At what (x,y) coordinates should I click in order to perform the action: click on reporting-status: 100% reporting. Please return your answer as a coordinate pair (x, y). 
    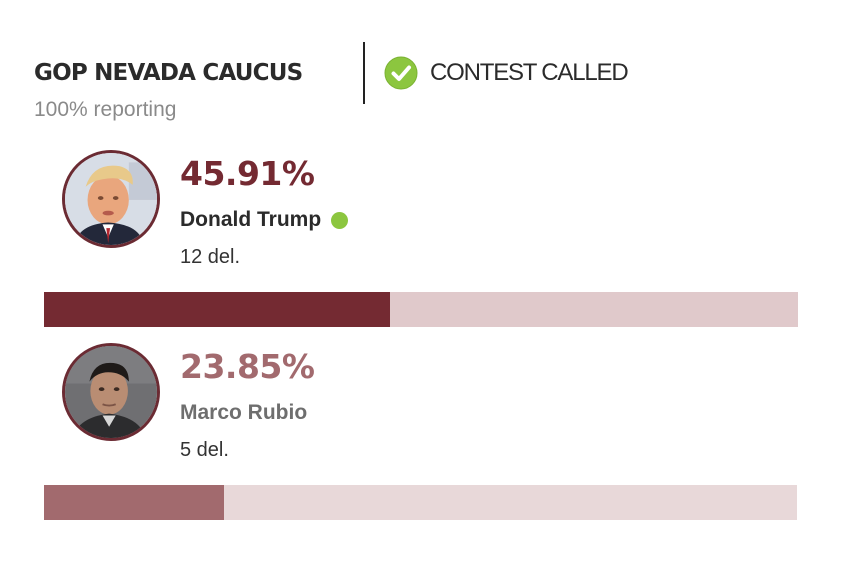
    Looking at the image, I should click on (105, 109).